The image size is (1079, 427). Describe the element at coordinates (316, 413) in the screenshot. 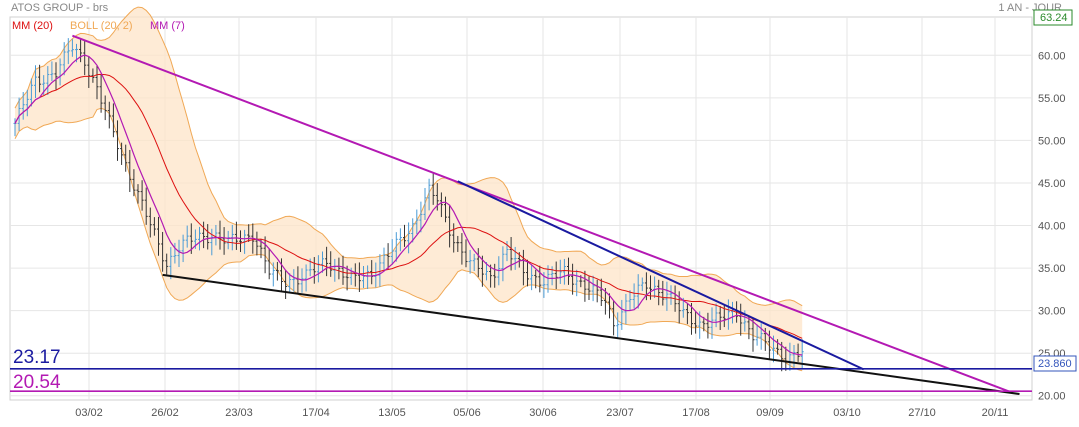

I see `x-tick-label: 17/04` at that location.